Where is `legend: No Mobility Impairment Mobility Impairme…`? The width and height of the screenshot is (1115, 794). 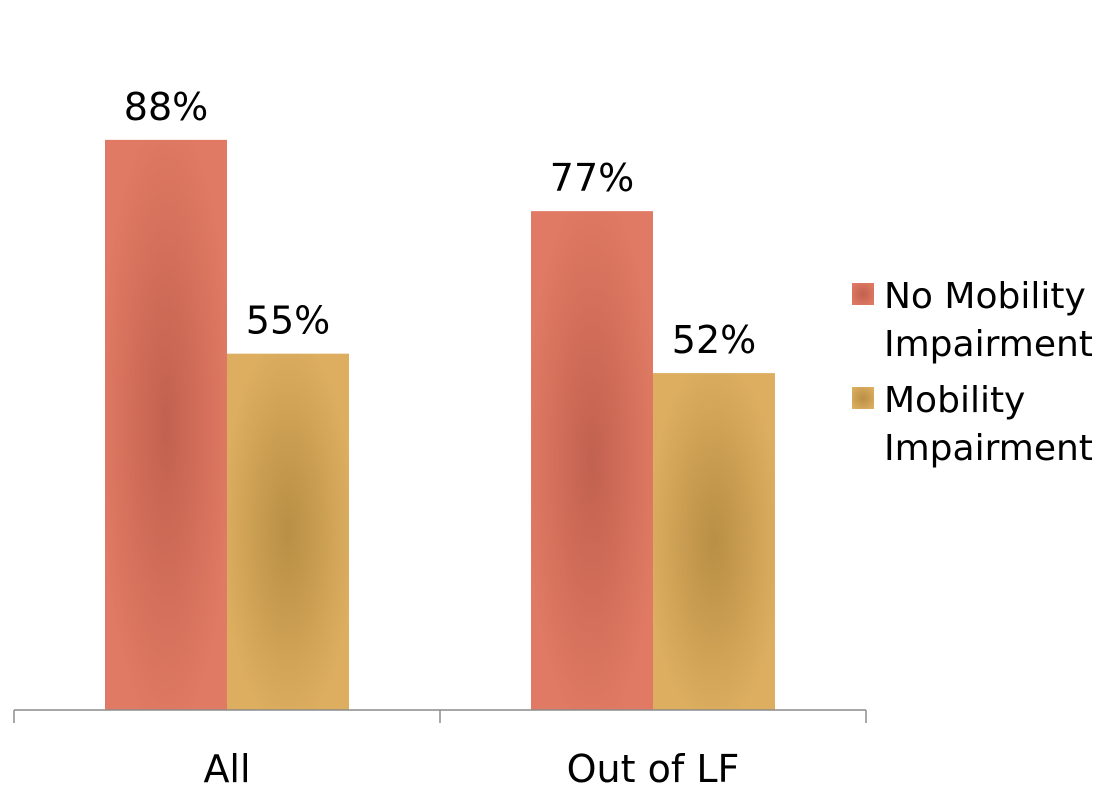 legend: No Mobility Impairment Mobility Impairme… is located at coordinates (982, 377).